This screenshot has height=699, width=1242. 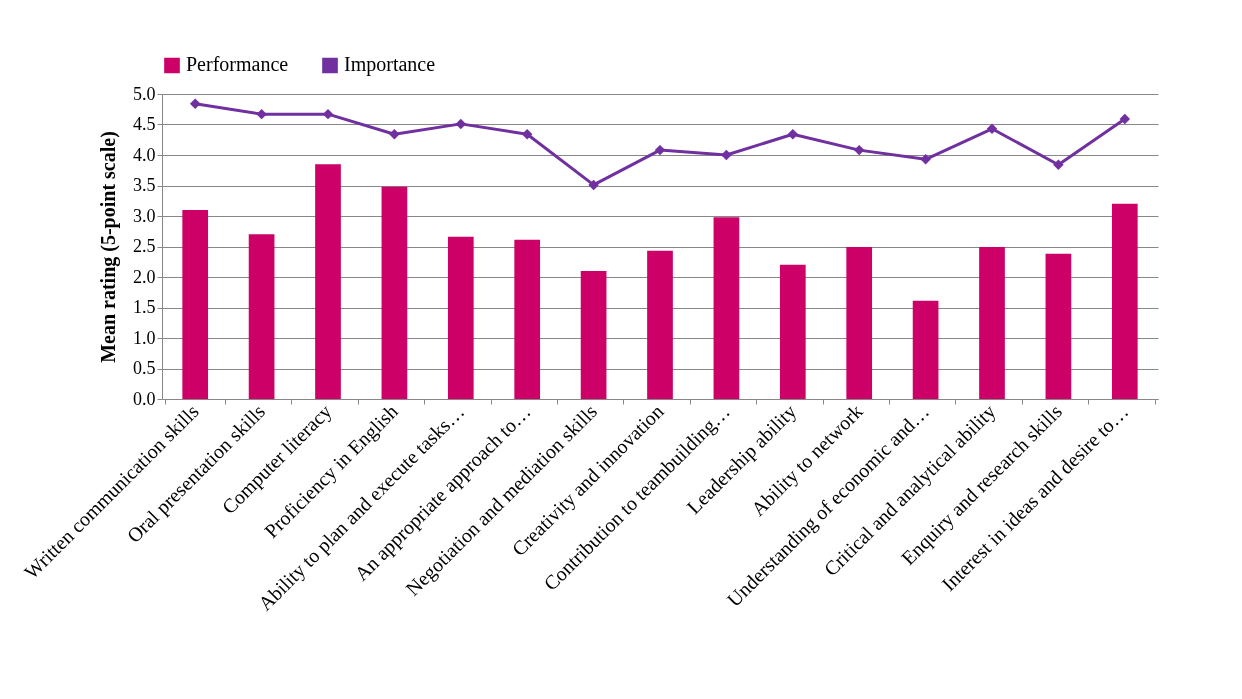 What do you see at coordinates (144, 337) in the screenshot?
I see `y-tick-label: 1.0` at bounding box center [144, 337].